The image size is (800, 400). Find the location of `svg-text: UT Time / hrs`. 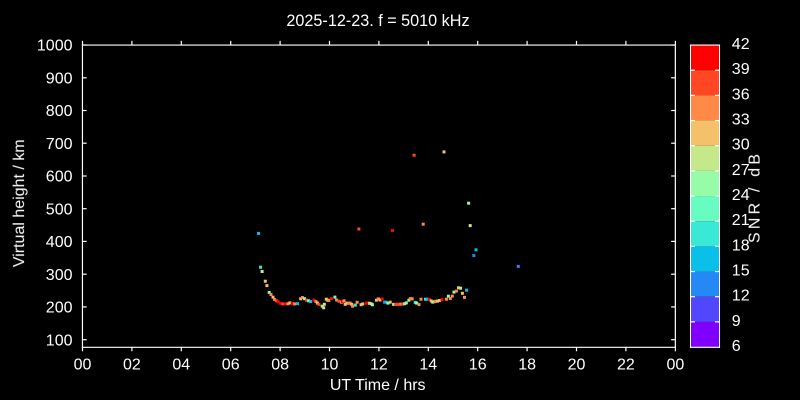

svg-text: UT Time / hrs is located at coordinates (378, 385).